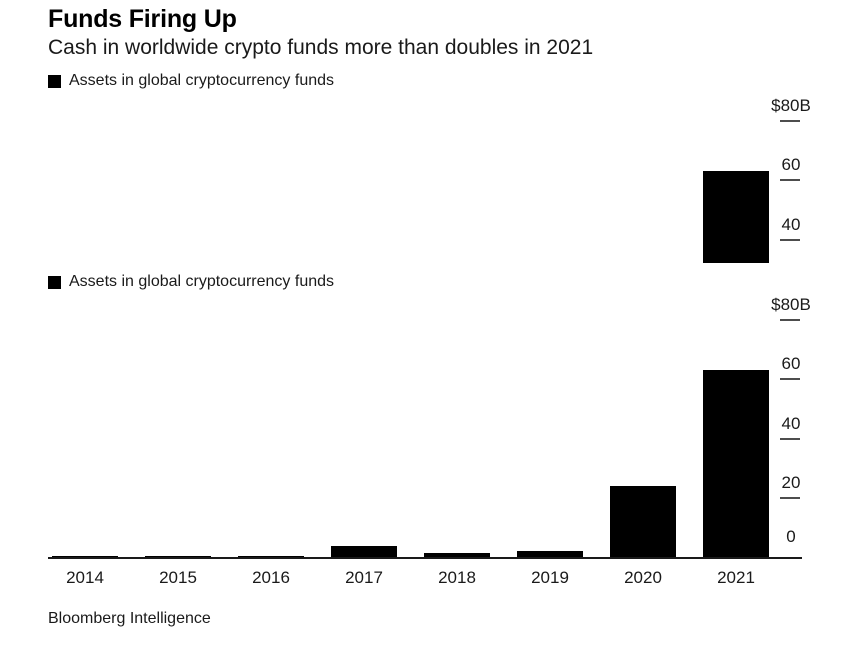  What do you see at coordinates (791, 536) in the screenshot?
I see `y-axis-label-0: 0` at bounding box center [791, 536].